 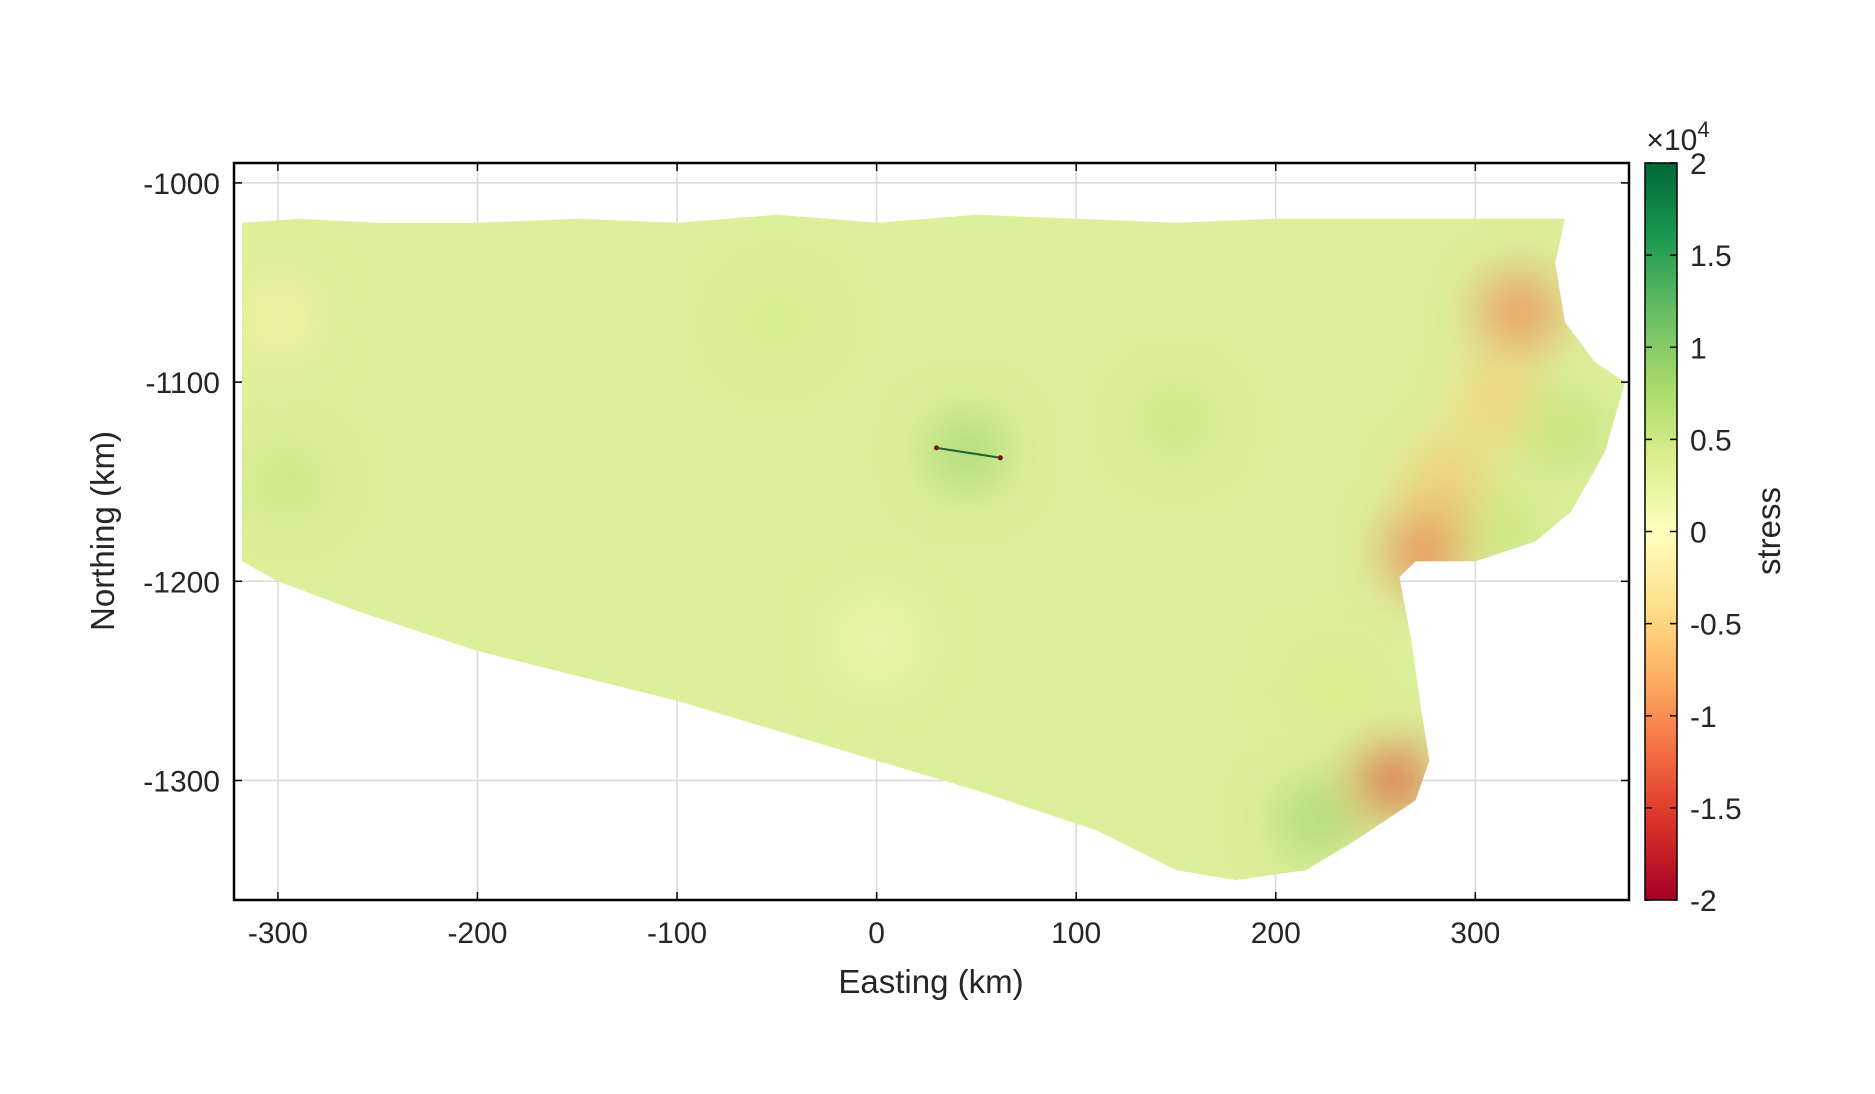 I want to click on fault-line, so click(x=968, y=452).